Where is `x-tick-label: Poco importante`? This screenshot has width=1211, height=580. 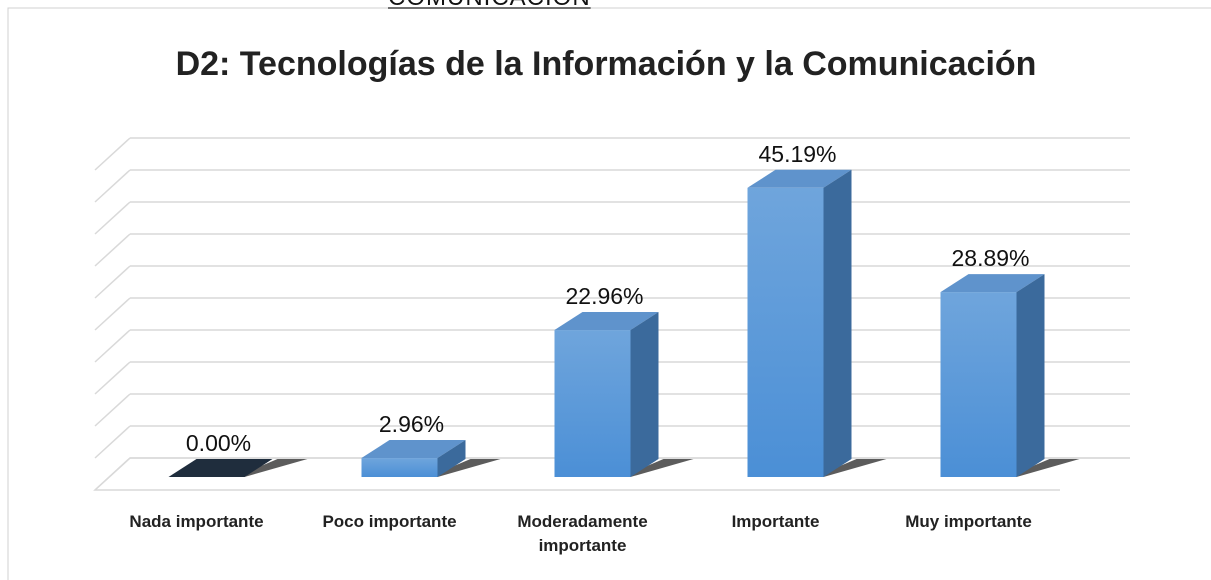 x-tick-label: Poco importante is located at coordinates (389, 521).